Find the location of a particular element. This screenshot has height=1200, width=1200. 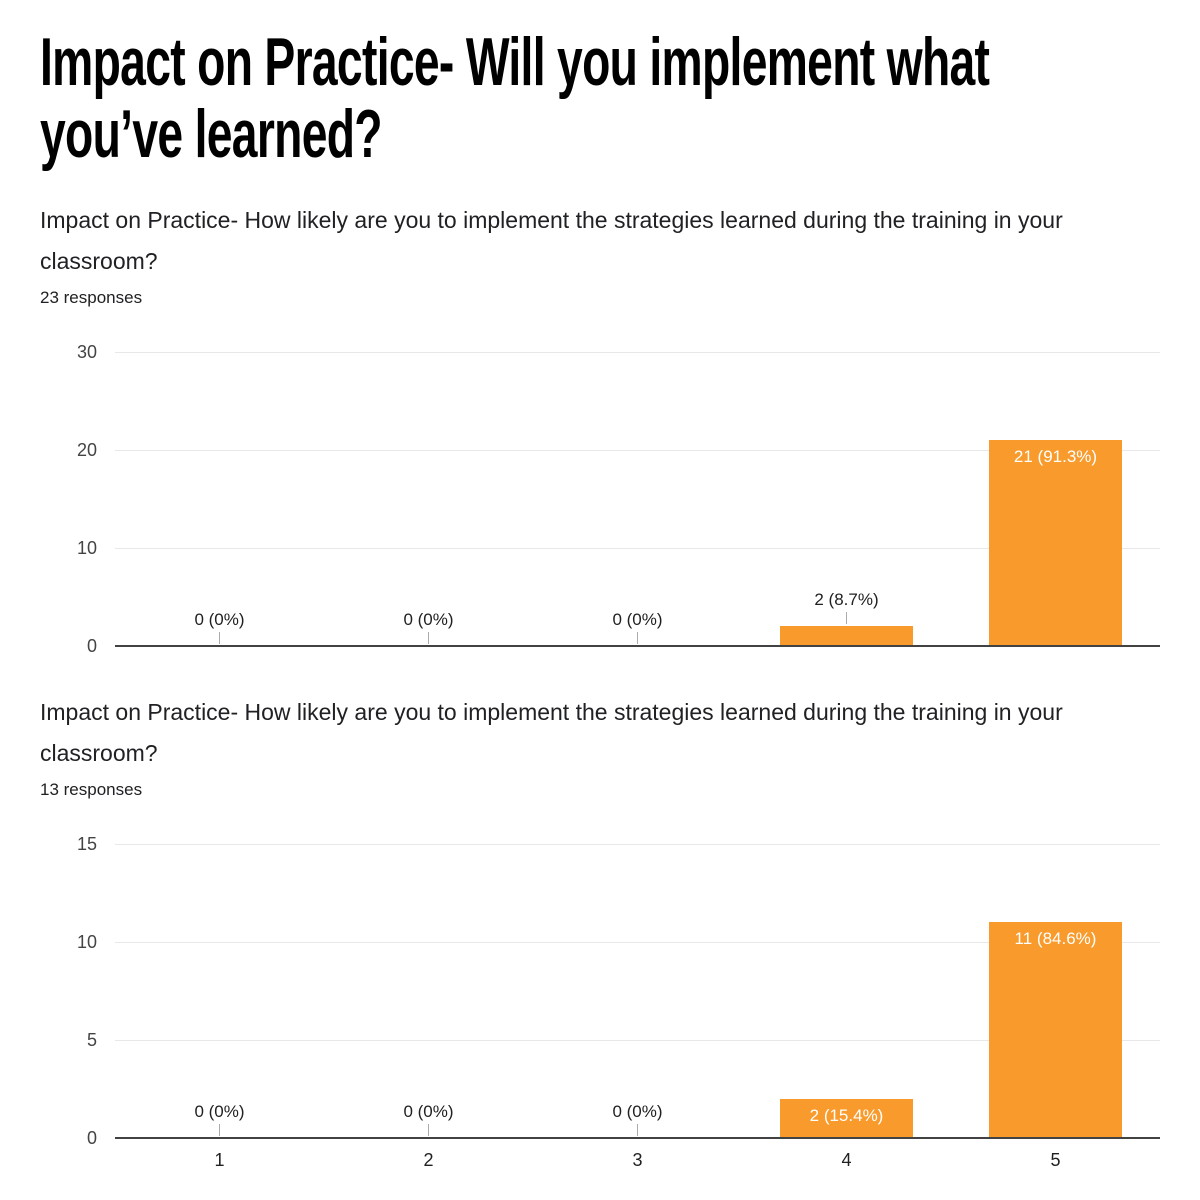

y-tick-label: 20 is located at coordinates (86, 450).